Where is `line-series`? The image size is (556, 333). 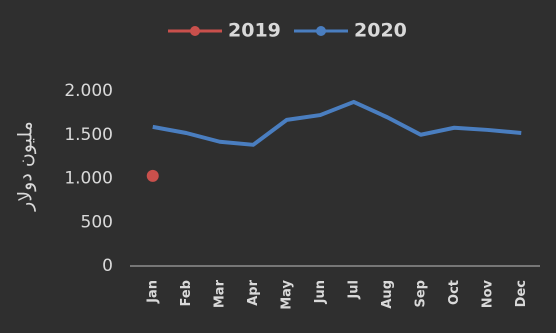
line-series is located at coordinates (337, 123).